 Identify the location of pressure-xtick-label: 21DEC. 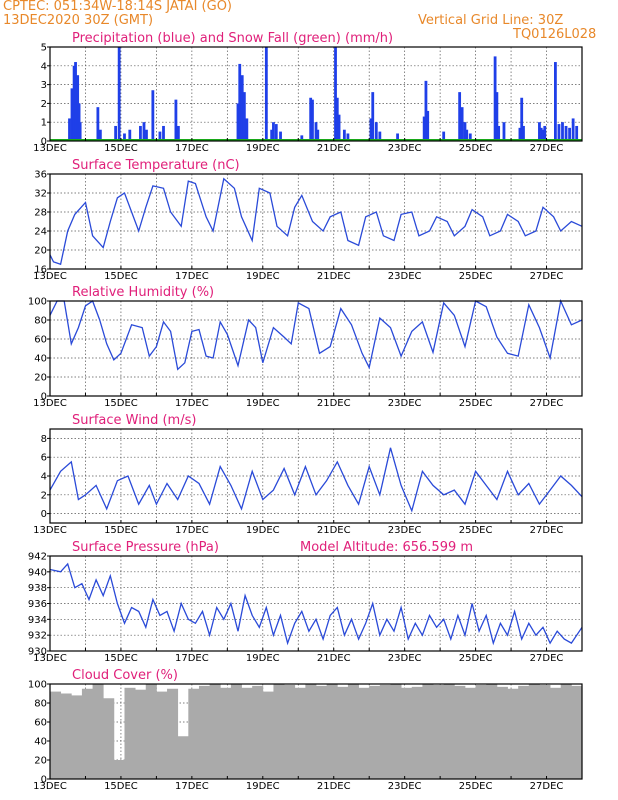
(334, 658).